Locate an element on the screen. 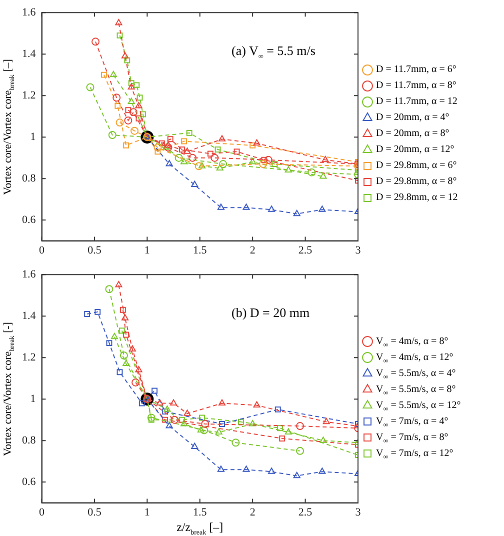  legend-label: D = 29.8mm, α = 6° is located at coordinates (416, 166).